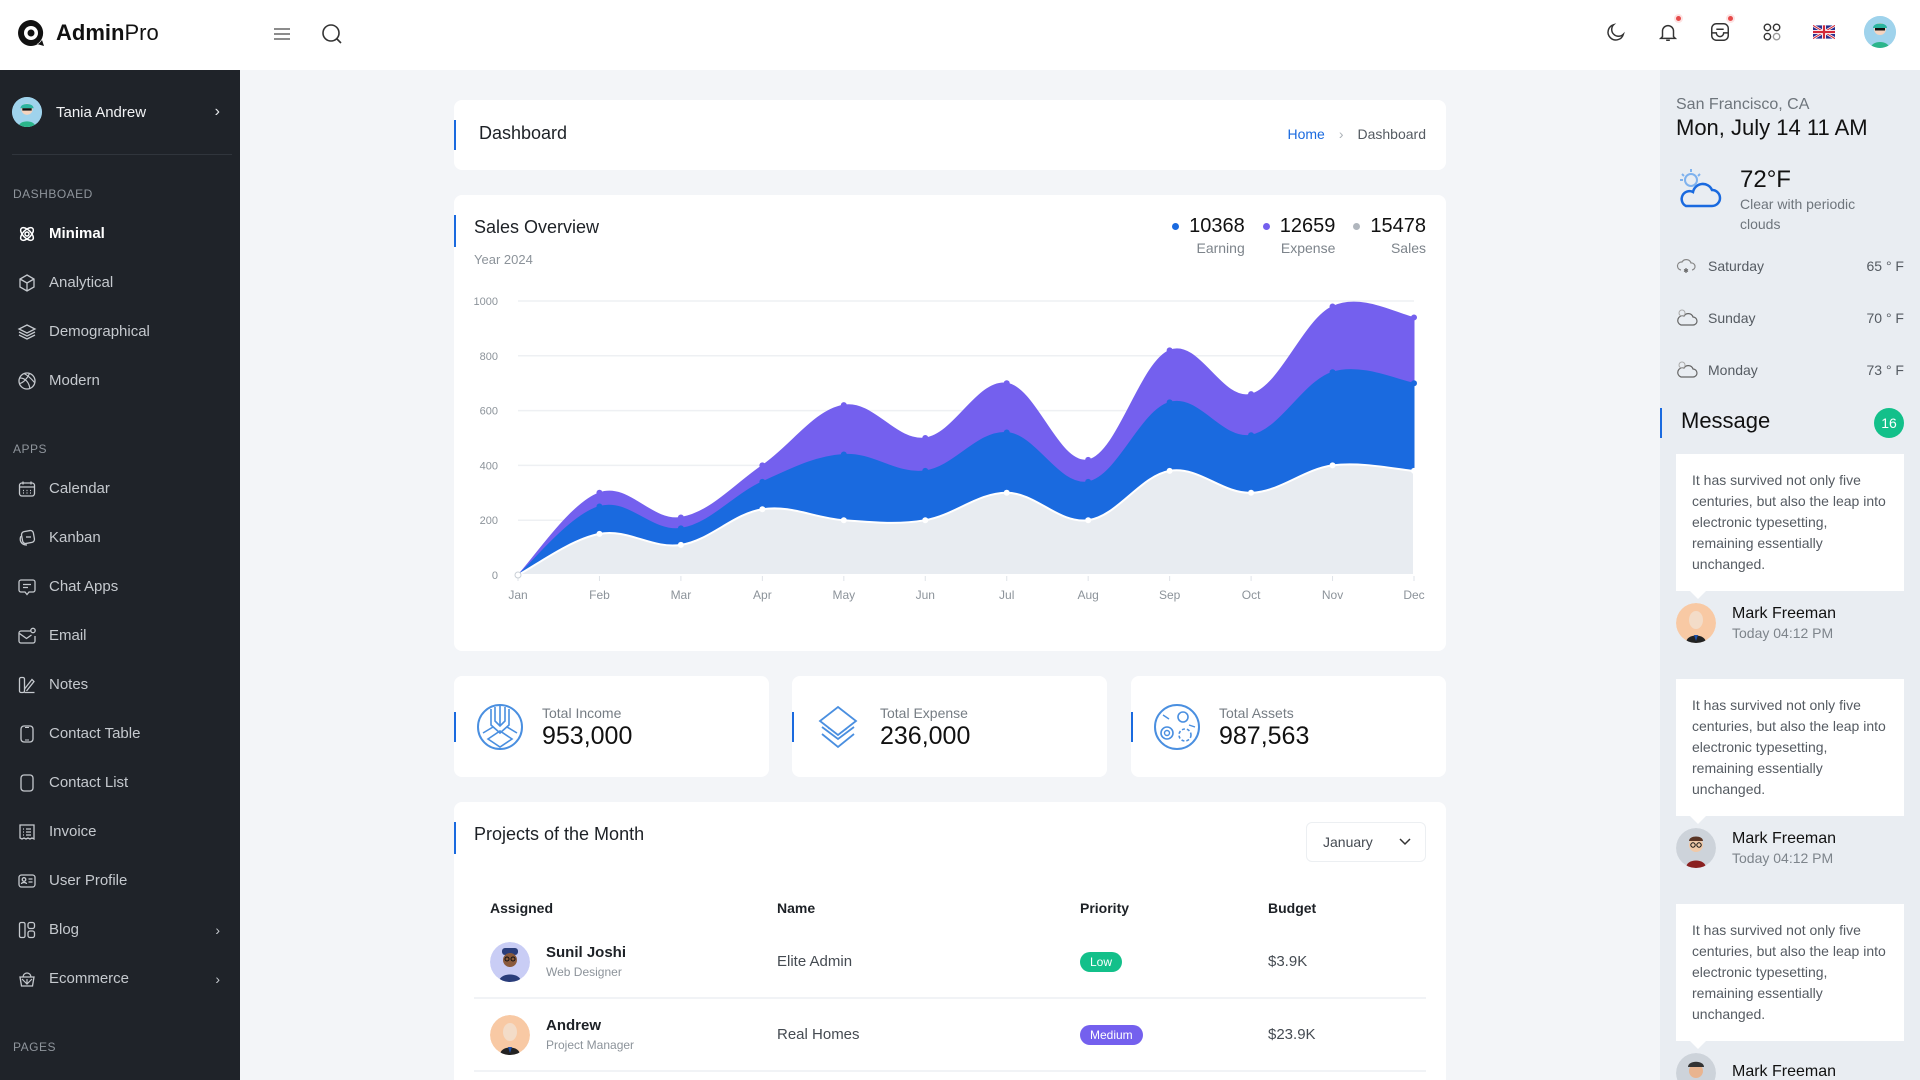 Image resolution: width=1920 pixels, height=1080 pixels. What do you see at coordinates (523, 133) in the screenshot?
I see `page-title: Dashboard` at bounding box center [523, 133].